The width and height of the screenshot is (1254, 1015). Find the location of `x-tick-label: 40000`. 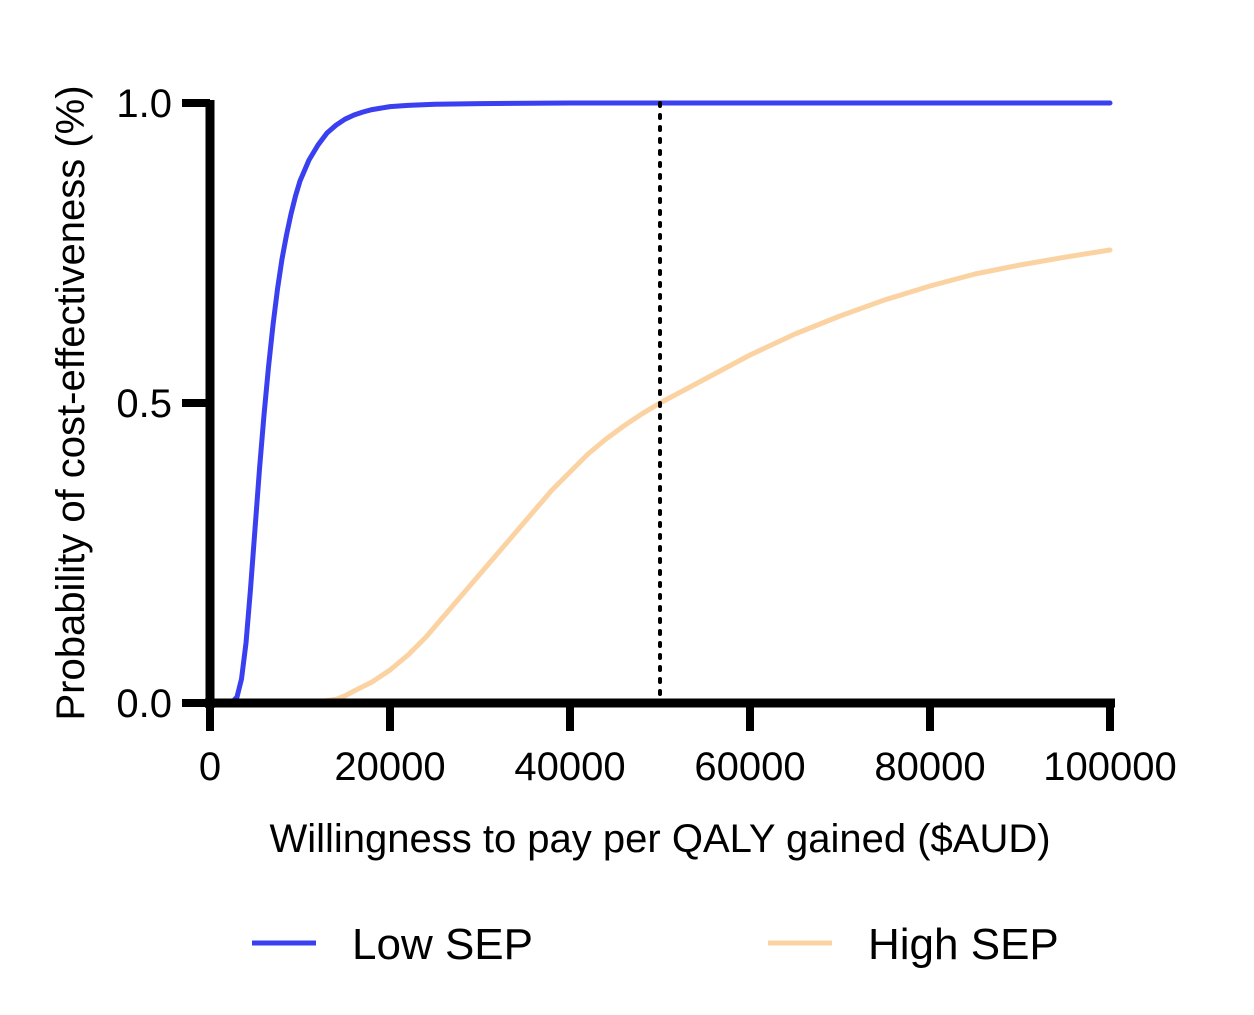

x-tick-label: 40000 is located at coordinates (569, 767).